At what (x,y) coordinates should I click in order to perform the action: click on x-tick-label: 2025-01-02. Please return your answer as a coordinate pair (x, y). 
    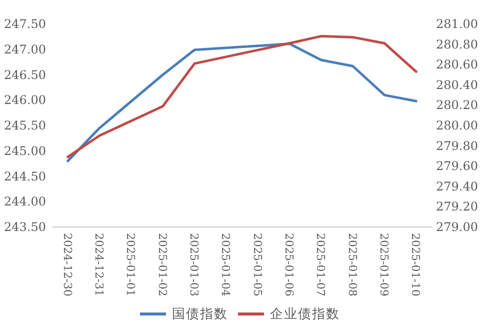
    Looking at the image, I should click on (162, 264).